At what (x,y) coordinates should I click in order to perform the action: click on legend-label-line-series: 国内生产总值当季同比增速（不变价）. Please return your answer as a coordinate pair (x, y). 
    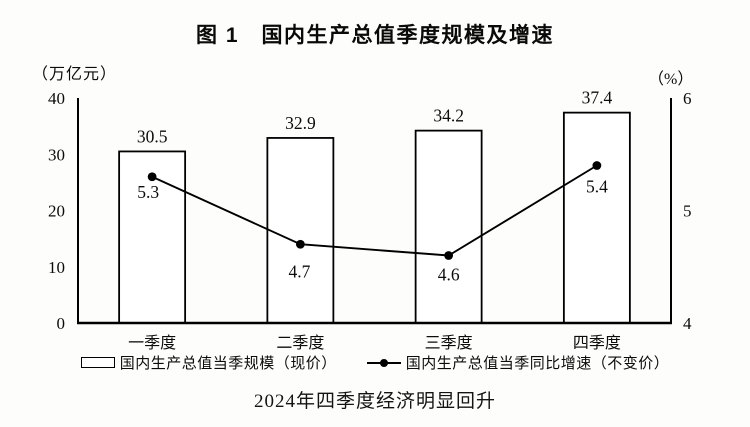
    Looking at the image, I should click on (537, 364).